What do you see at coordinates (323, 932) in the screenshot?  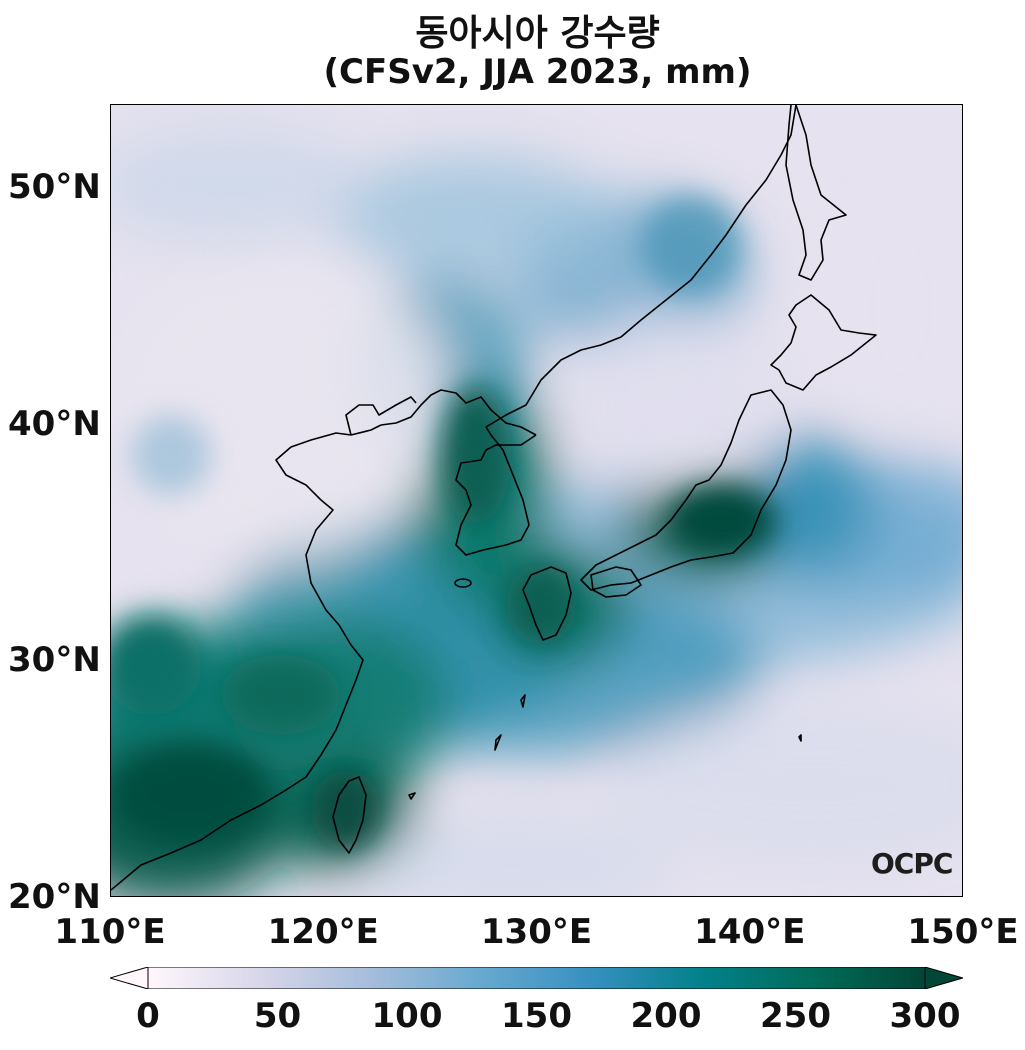 I see `lon-tick-label: 120°E` at bounding box center [323, 932].